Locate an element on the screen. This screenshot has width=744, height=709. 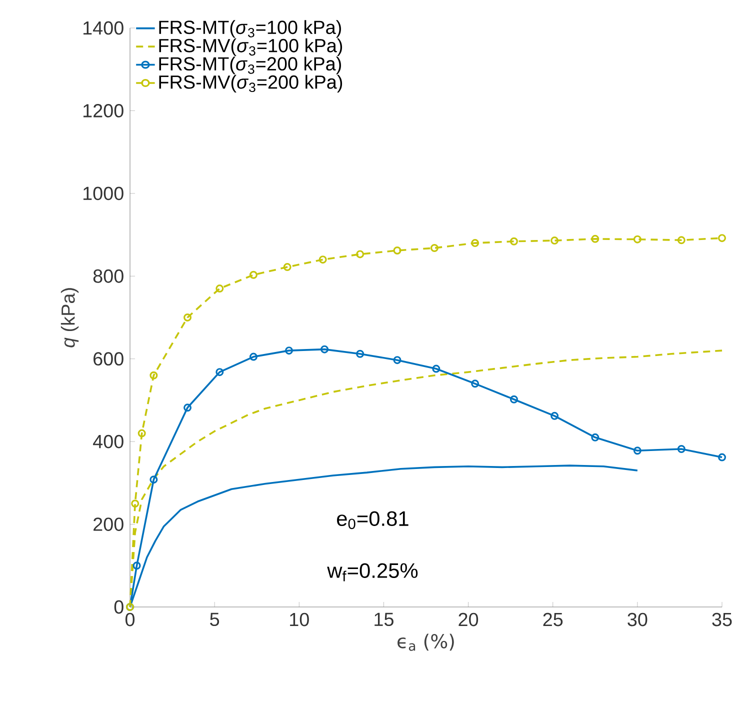
x-tick-label: 5 is located at coordinates (215, 619).